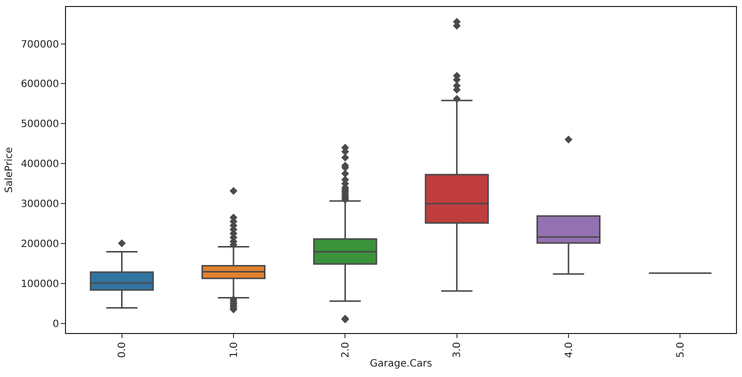 The image size is (742, 377). What do you see at coordinates (122, 350) in the screenshot?
I see `x-tick-label: 0.0` at bounding box center [122, 350].